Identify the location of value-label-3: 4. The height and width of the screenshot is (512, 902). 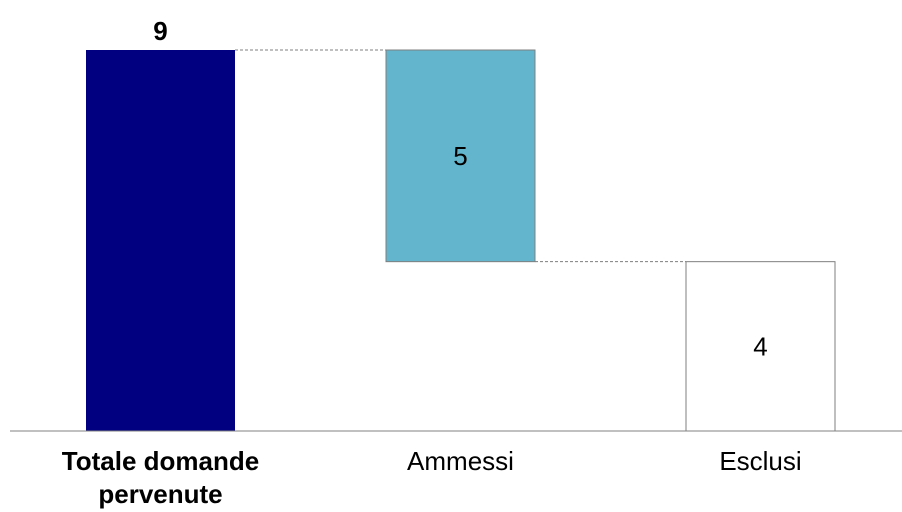
(760, 346).